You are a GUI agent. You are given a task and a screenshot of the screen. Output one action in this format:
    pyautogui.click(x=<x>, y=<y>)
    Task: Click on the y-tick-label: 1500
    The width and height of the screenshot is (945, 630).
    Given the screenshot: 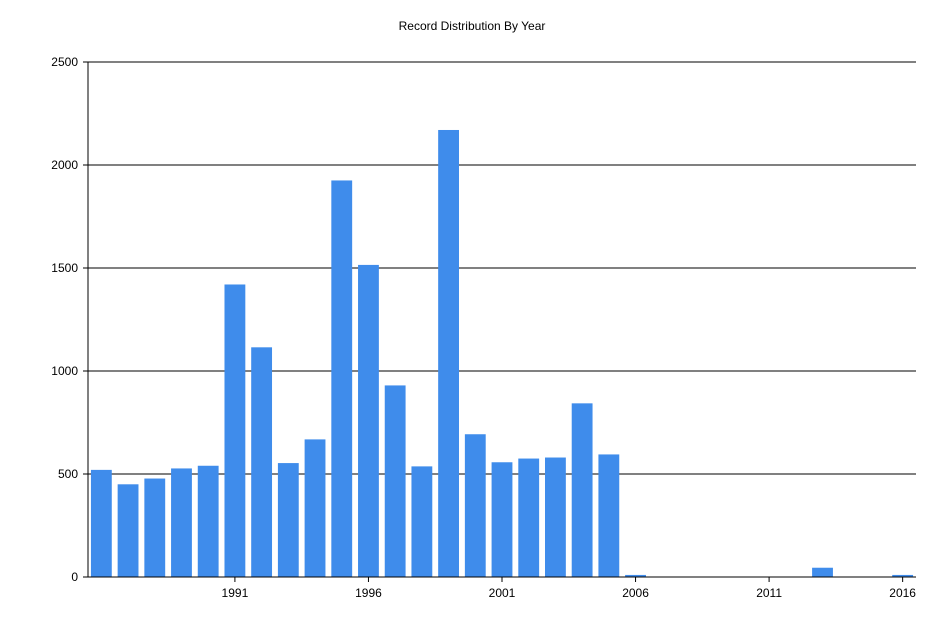 What is the action you would take?
    pyautogui.click(x=64, y=268)
    